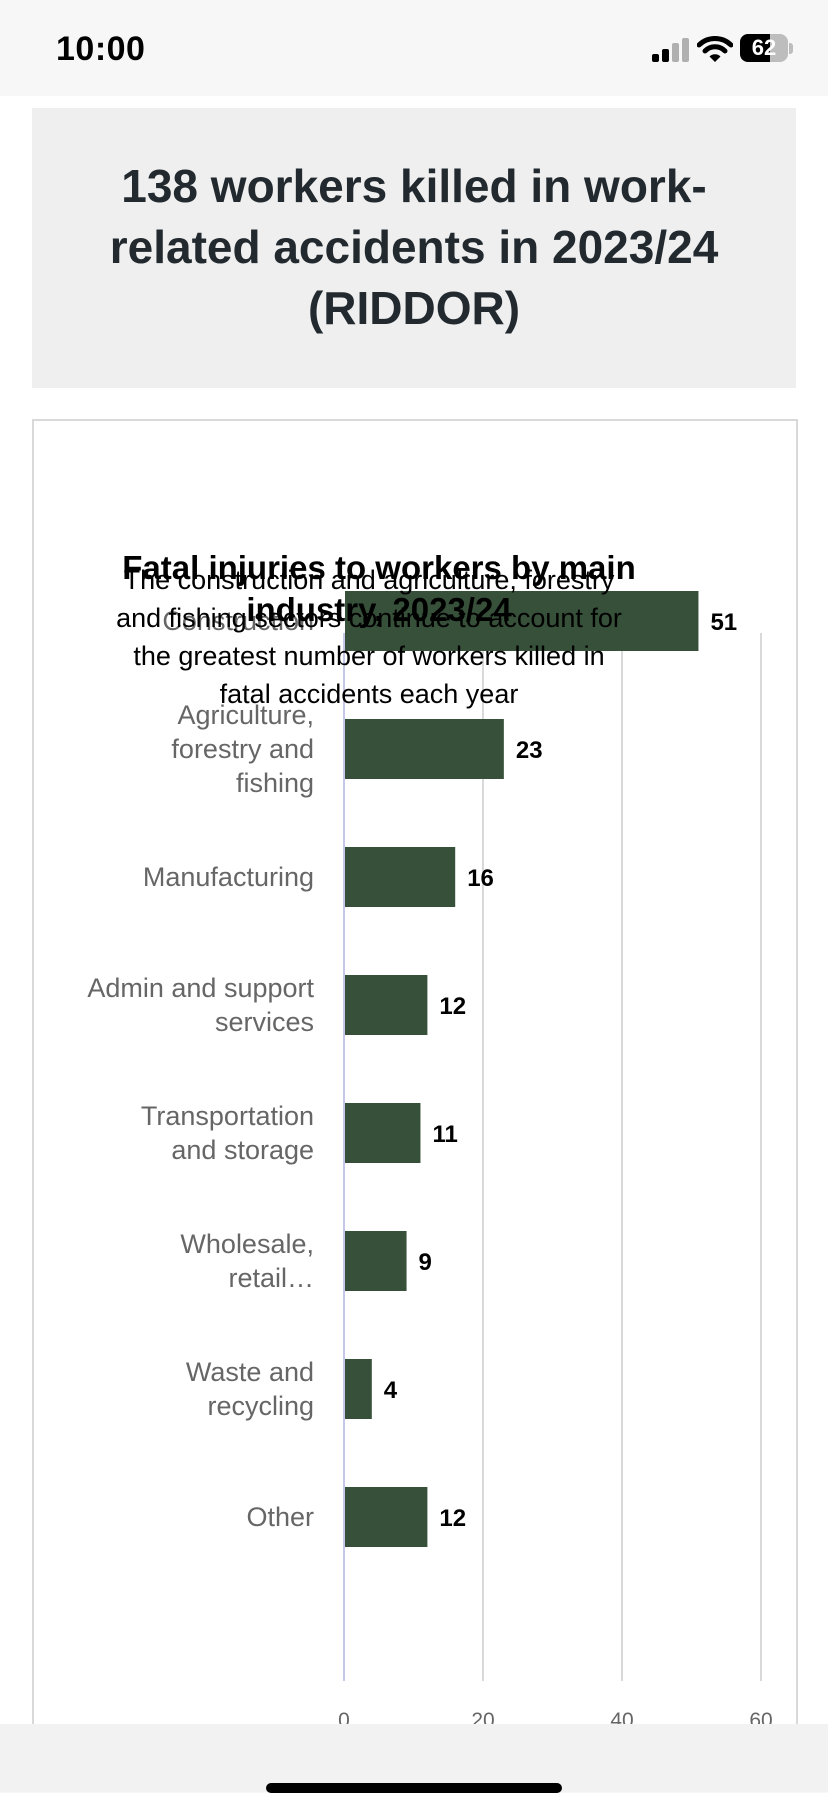  I want to click on battery-cap, so click(791, 48).